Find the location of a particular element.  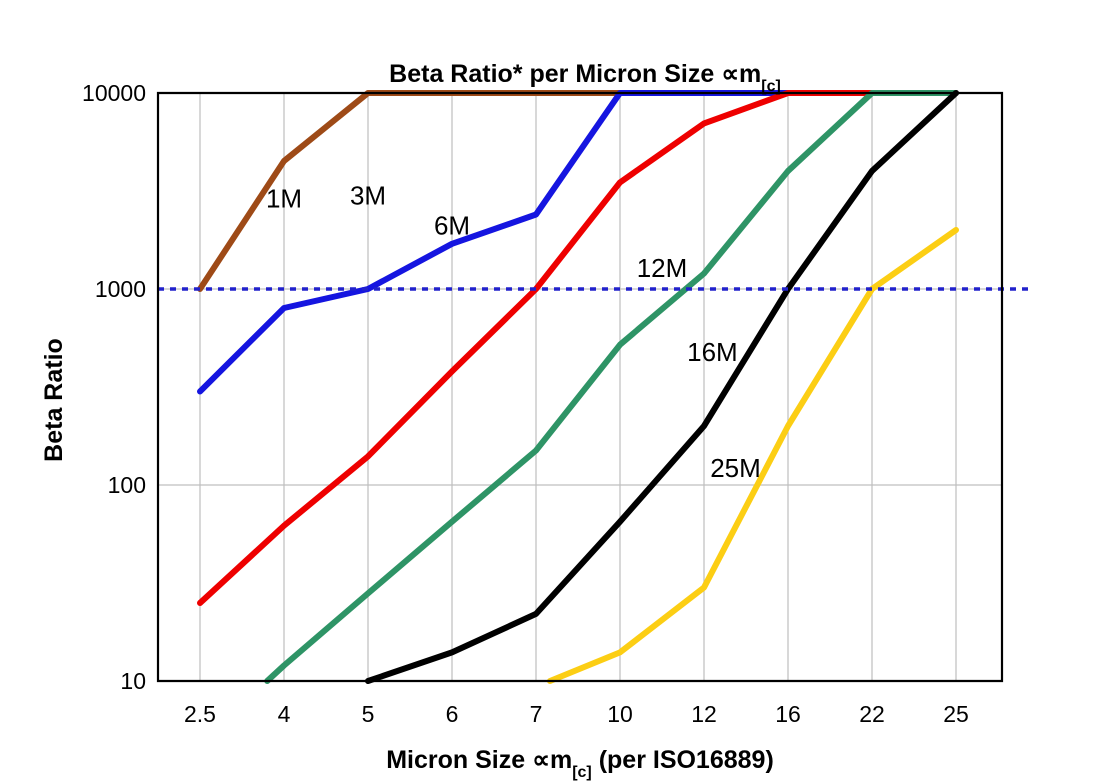

y-axis-tick-labels: 10 100 1000 10000 is located at coordinates (114, 387).